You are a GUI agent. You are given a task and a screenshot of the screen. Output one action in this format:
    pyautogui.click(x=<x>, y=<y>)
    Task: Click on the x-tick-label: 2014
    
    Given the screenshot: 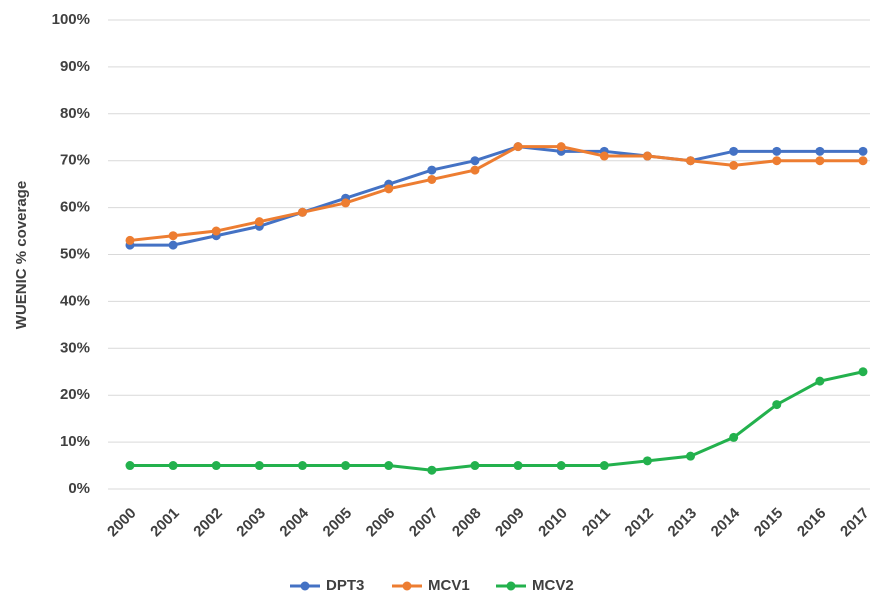 What is the action you would take?
    pyautogui.click(x=726, y=522)
    